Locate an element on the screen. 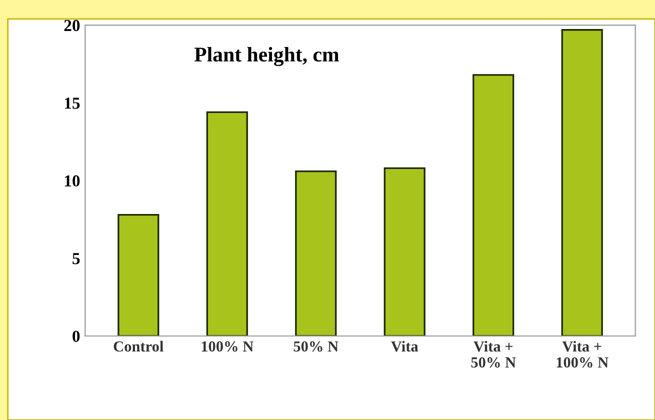 The height and width of the screenshot is (420, 655). y-tick-label: 0 is located at coordinates (76, 336).